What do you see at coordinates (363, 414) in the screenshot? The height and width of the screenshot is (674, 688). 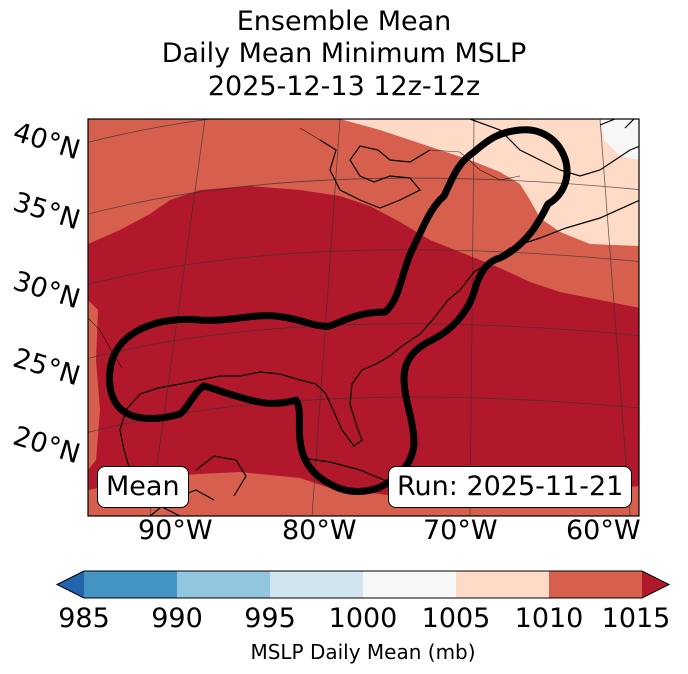 I see `parallel-20N` at bounding box center [363, 414].